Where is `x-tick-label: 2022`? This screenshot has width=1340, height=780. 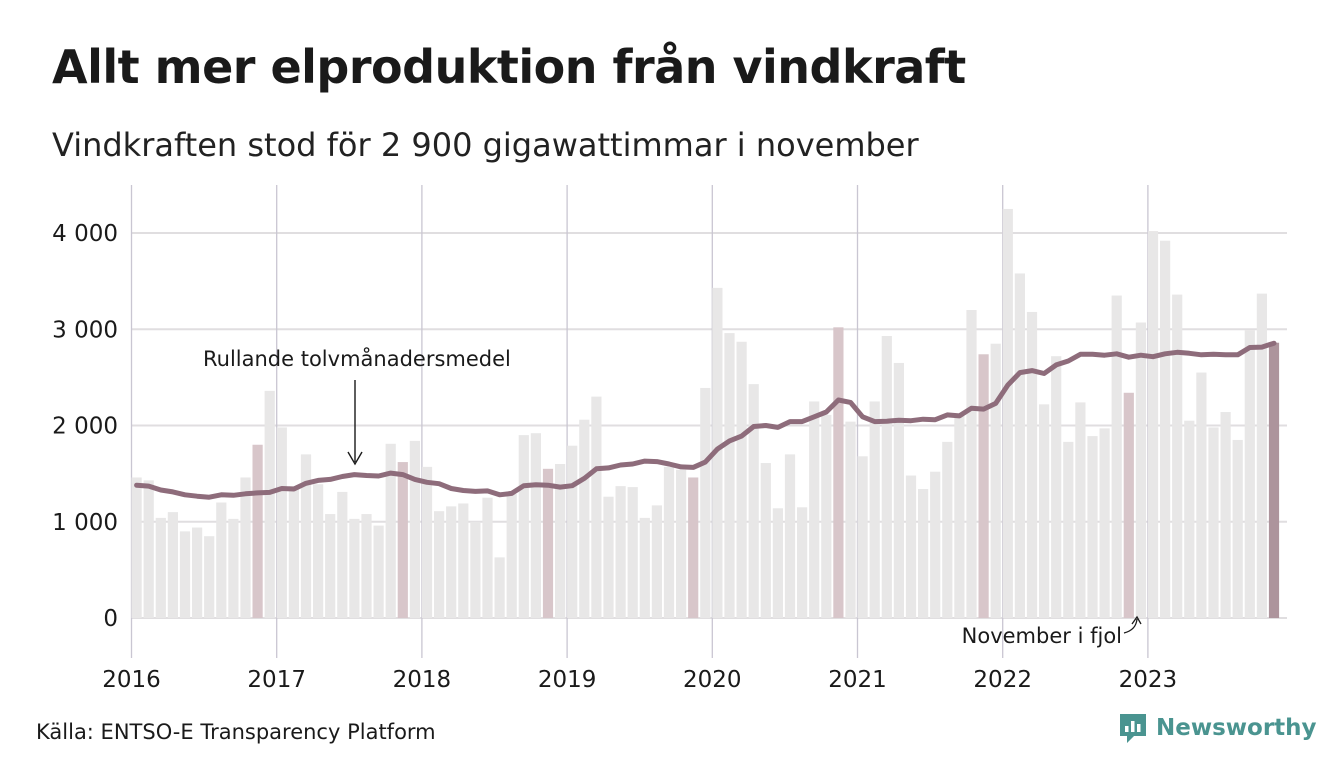 x-tick-label: 2022 is located at coordinates (1002, 680).